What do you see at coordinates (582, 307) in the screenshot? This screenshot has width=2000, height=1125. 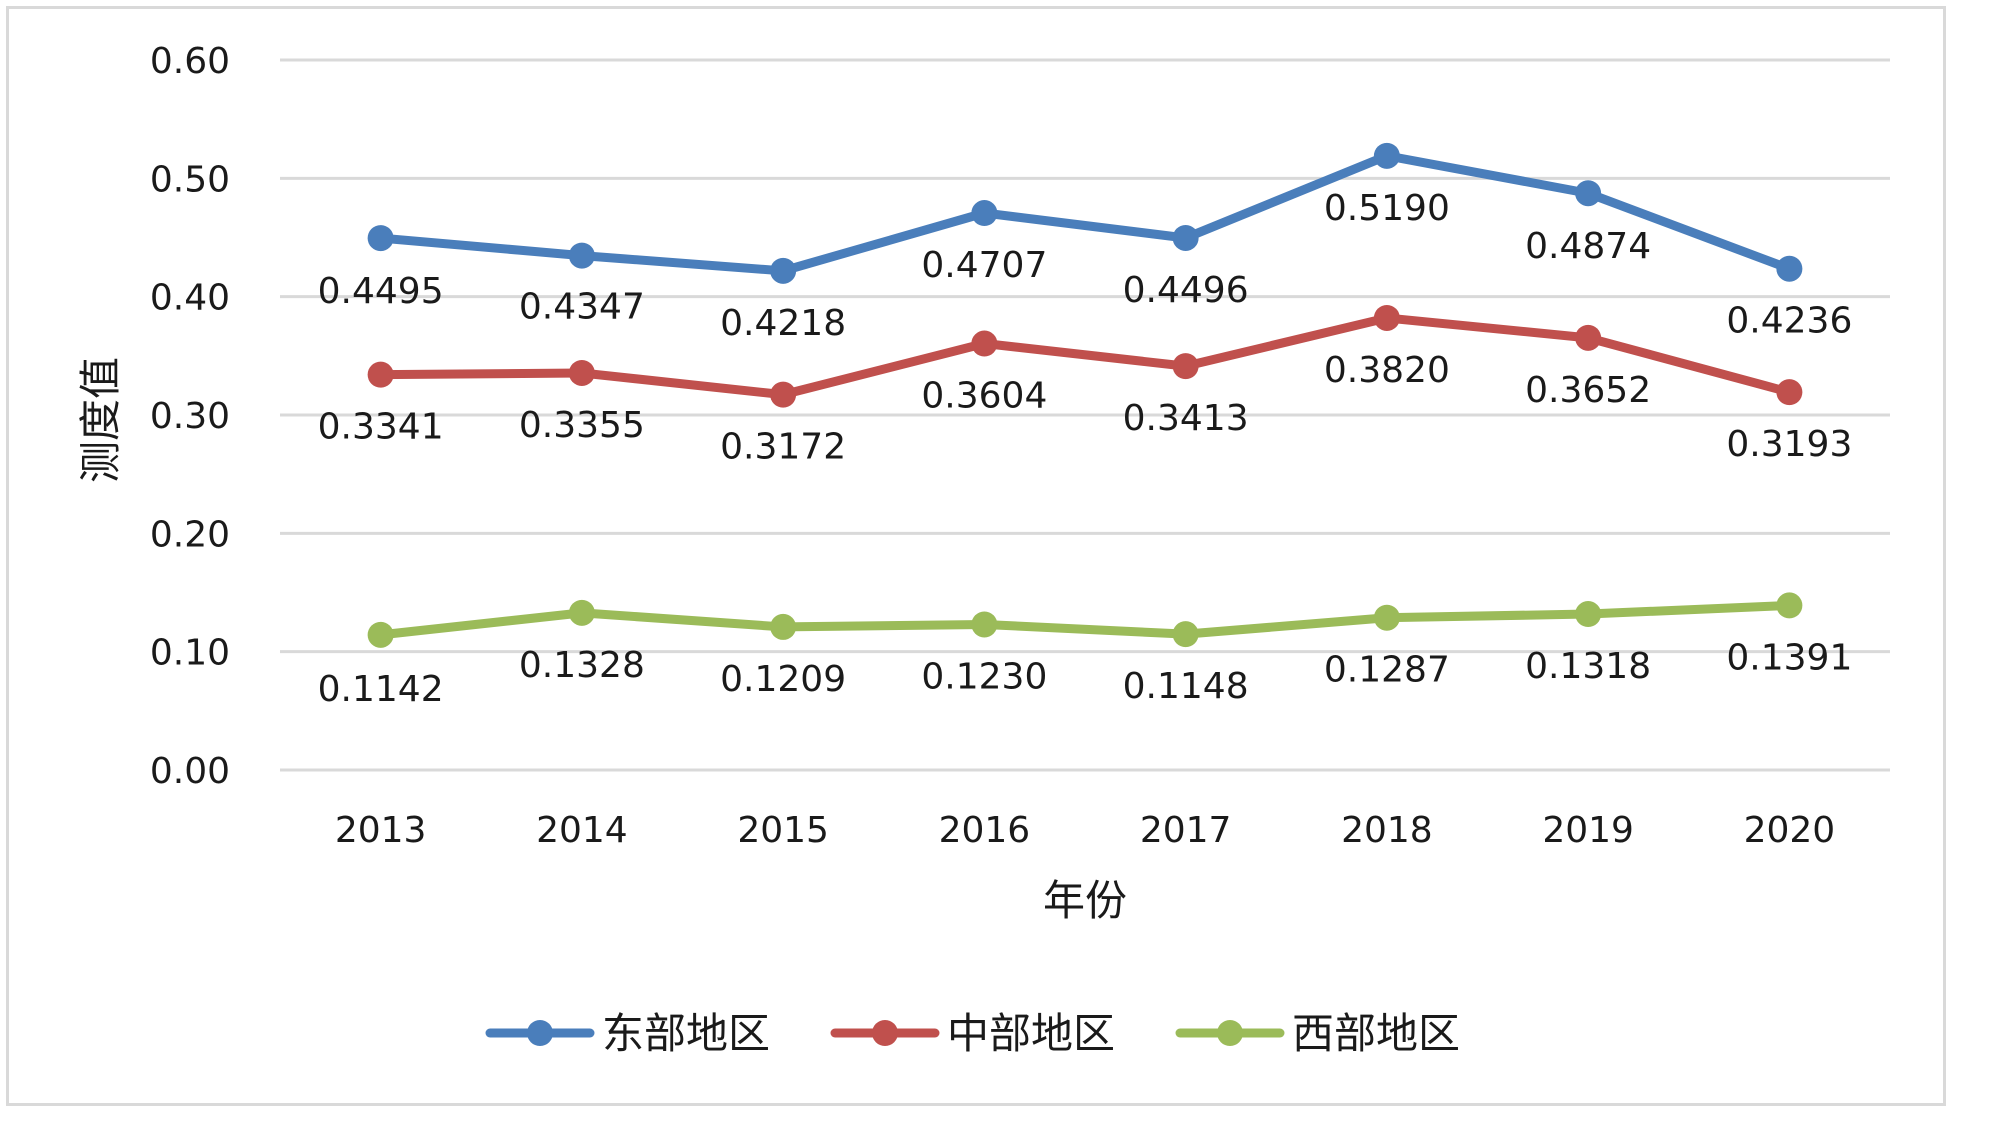 I see `data-label: 0.4347` at bounding box center [582, 307].